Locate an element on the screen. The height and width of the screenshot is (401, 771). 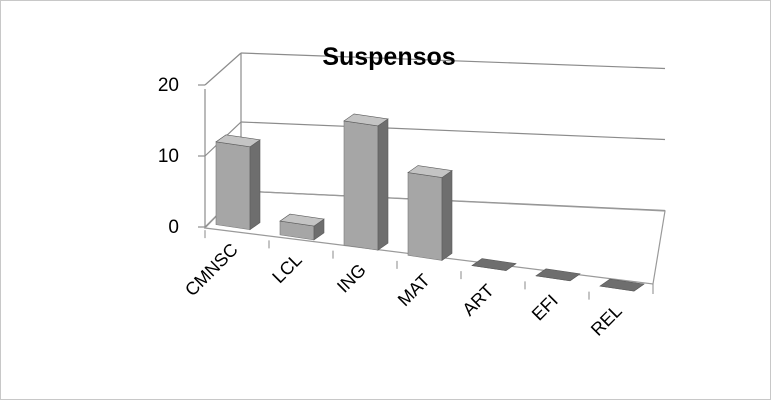
category-label-lcl: LCL is located at coordinates (286, 268).